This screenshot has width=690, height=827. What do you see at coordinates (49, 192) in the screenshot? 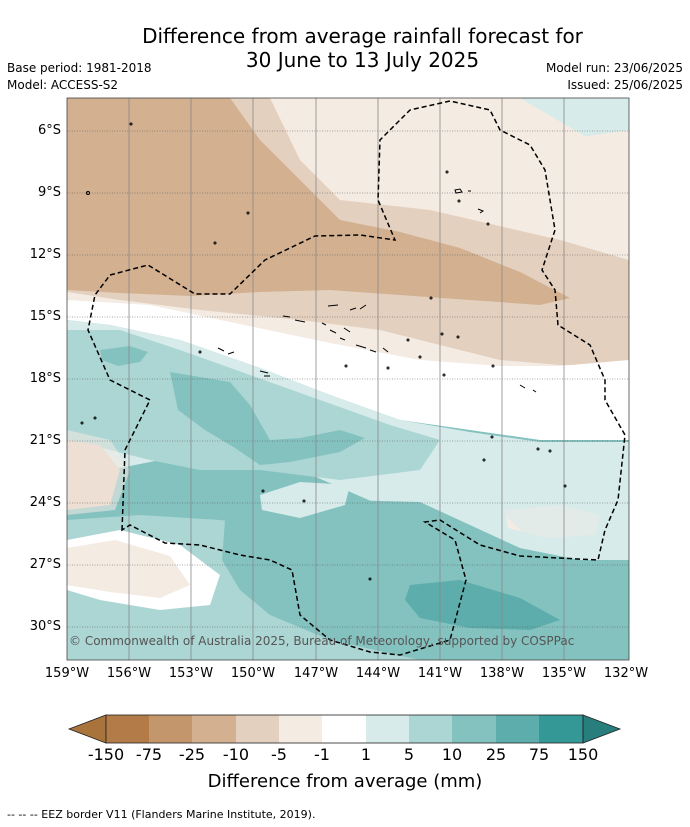
I see `lat-label-9s: 9°S` at bounding box center [49, 192].